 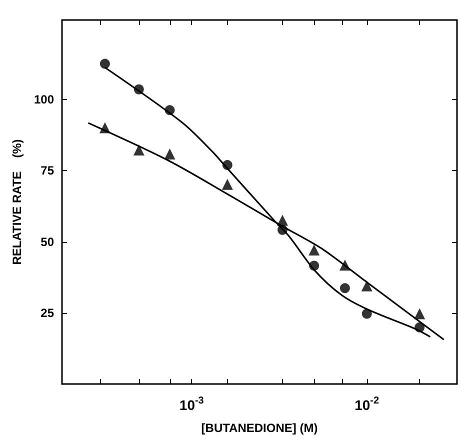 What do you see at coordinates (47, 241) in the screenshot?
I see `y-tick-label: 50` at bounding box center [47, 241].